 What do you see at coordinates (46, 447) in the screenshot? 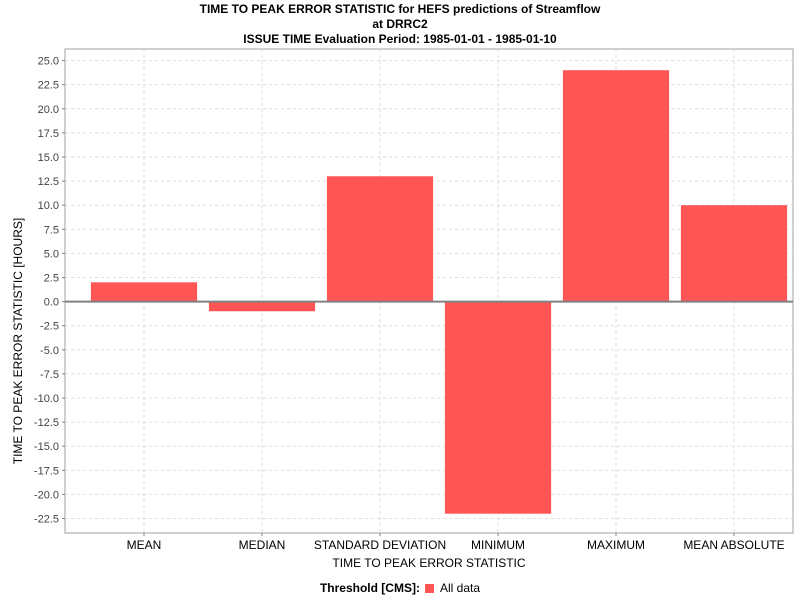
I see `y-tick-label: -15.0` at bounding box center [46, 447].